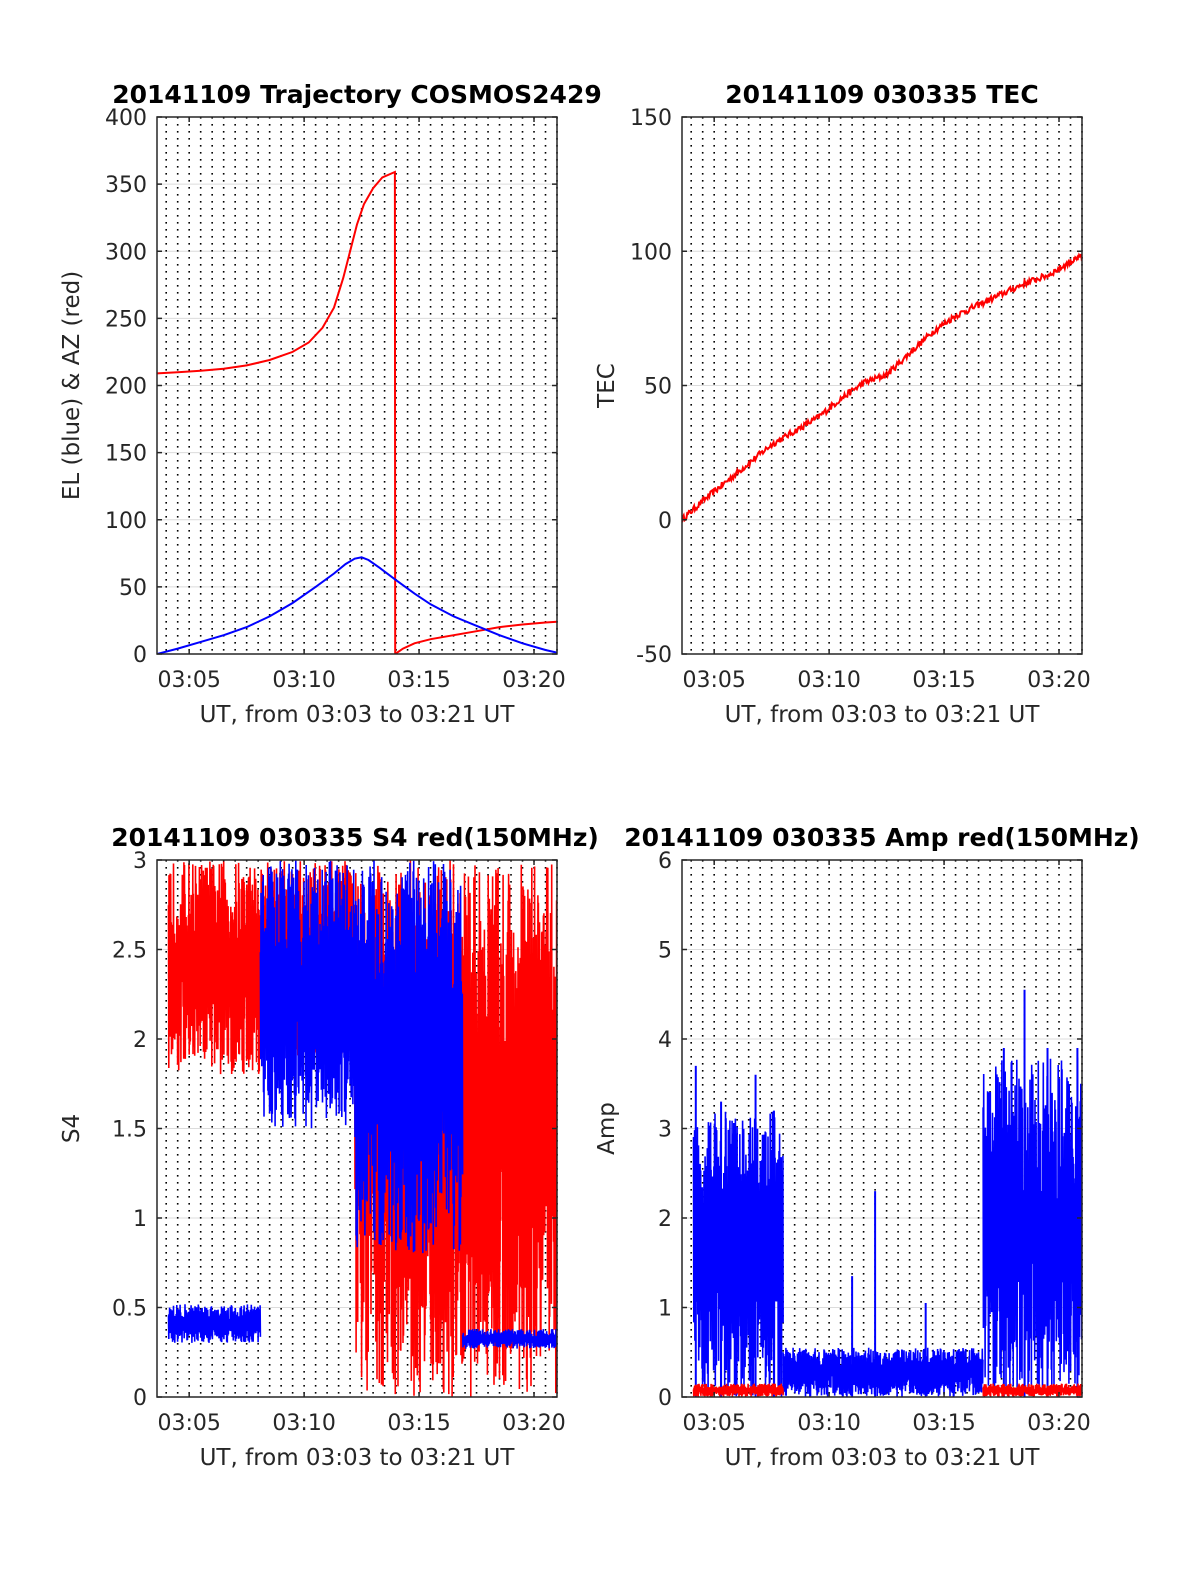 The image size is (1200, 1575). Describe the element at coordinates (658, 387) in the screenshot. I see `tec-ytick-label: 50` at that location.